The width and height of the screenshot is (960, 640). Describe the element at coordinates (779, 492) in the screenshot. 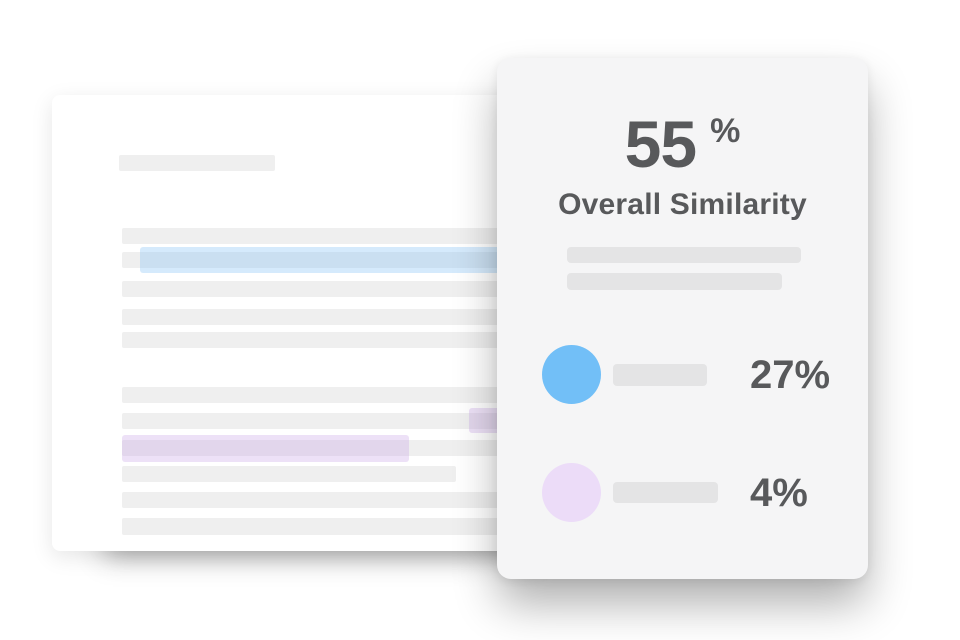

I see `purple-source-percentage: 4%` at that location.